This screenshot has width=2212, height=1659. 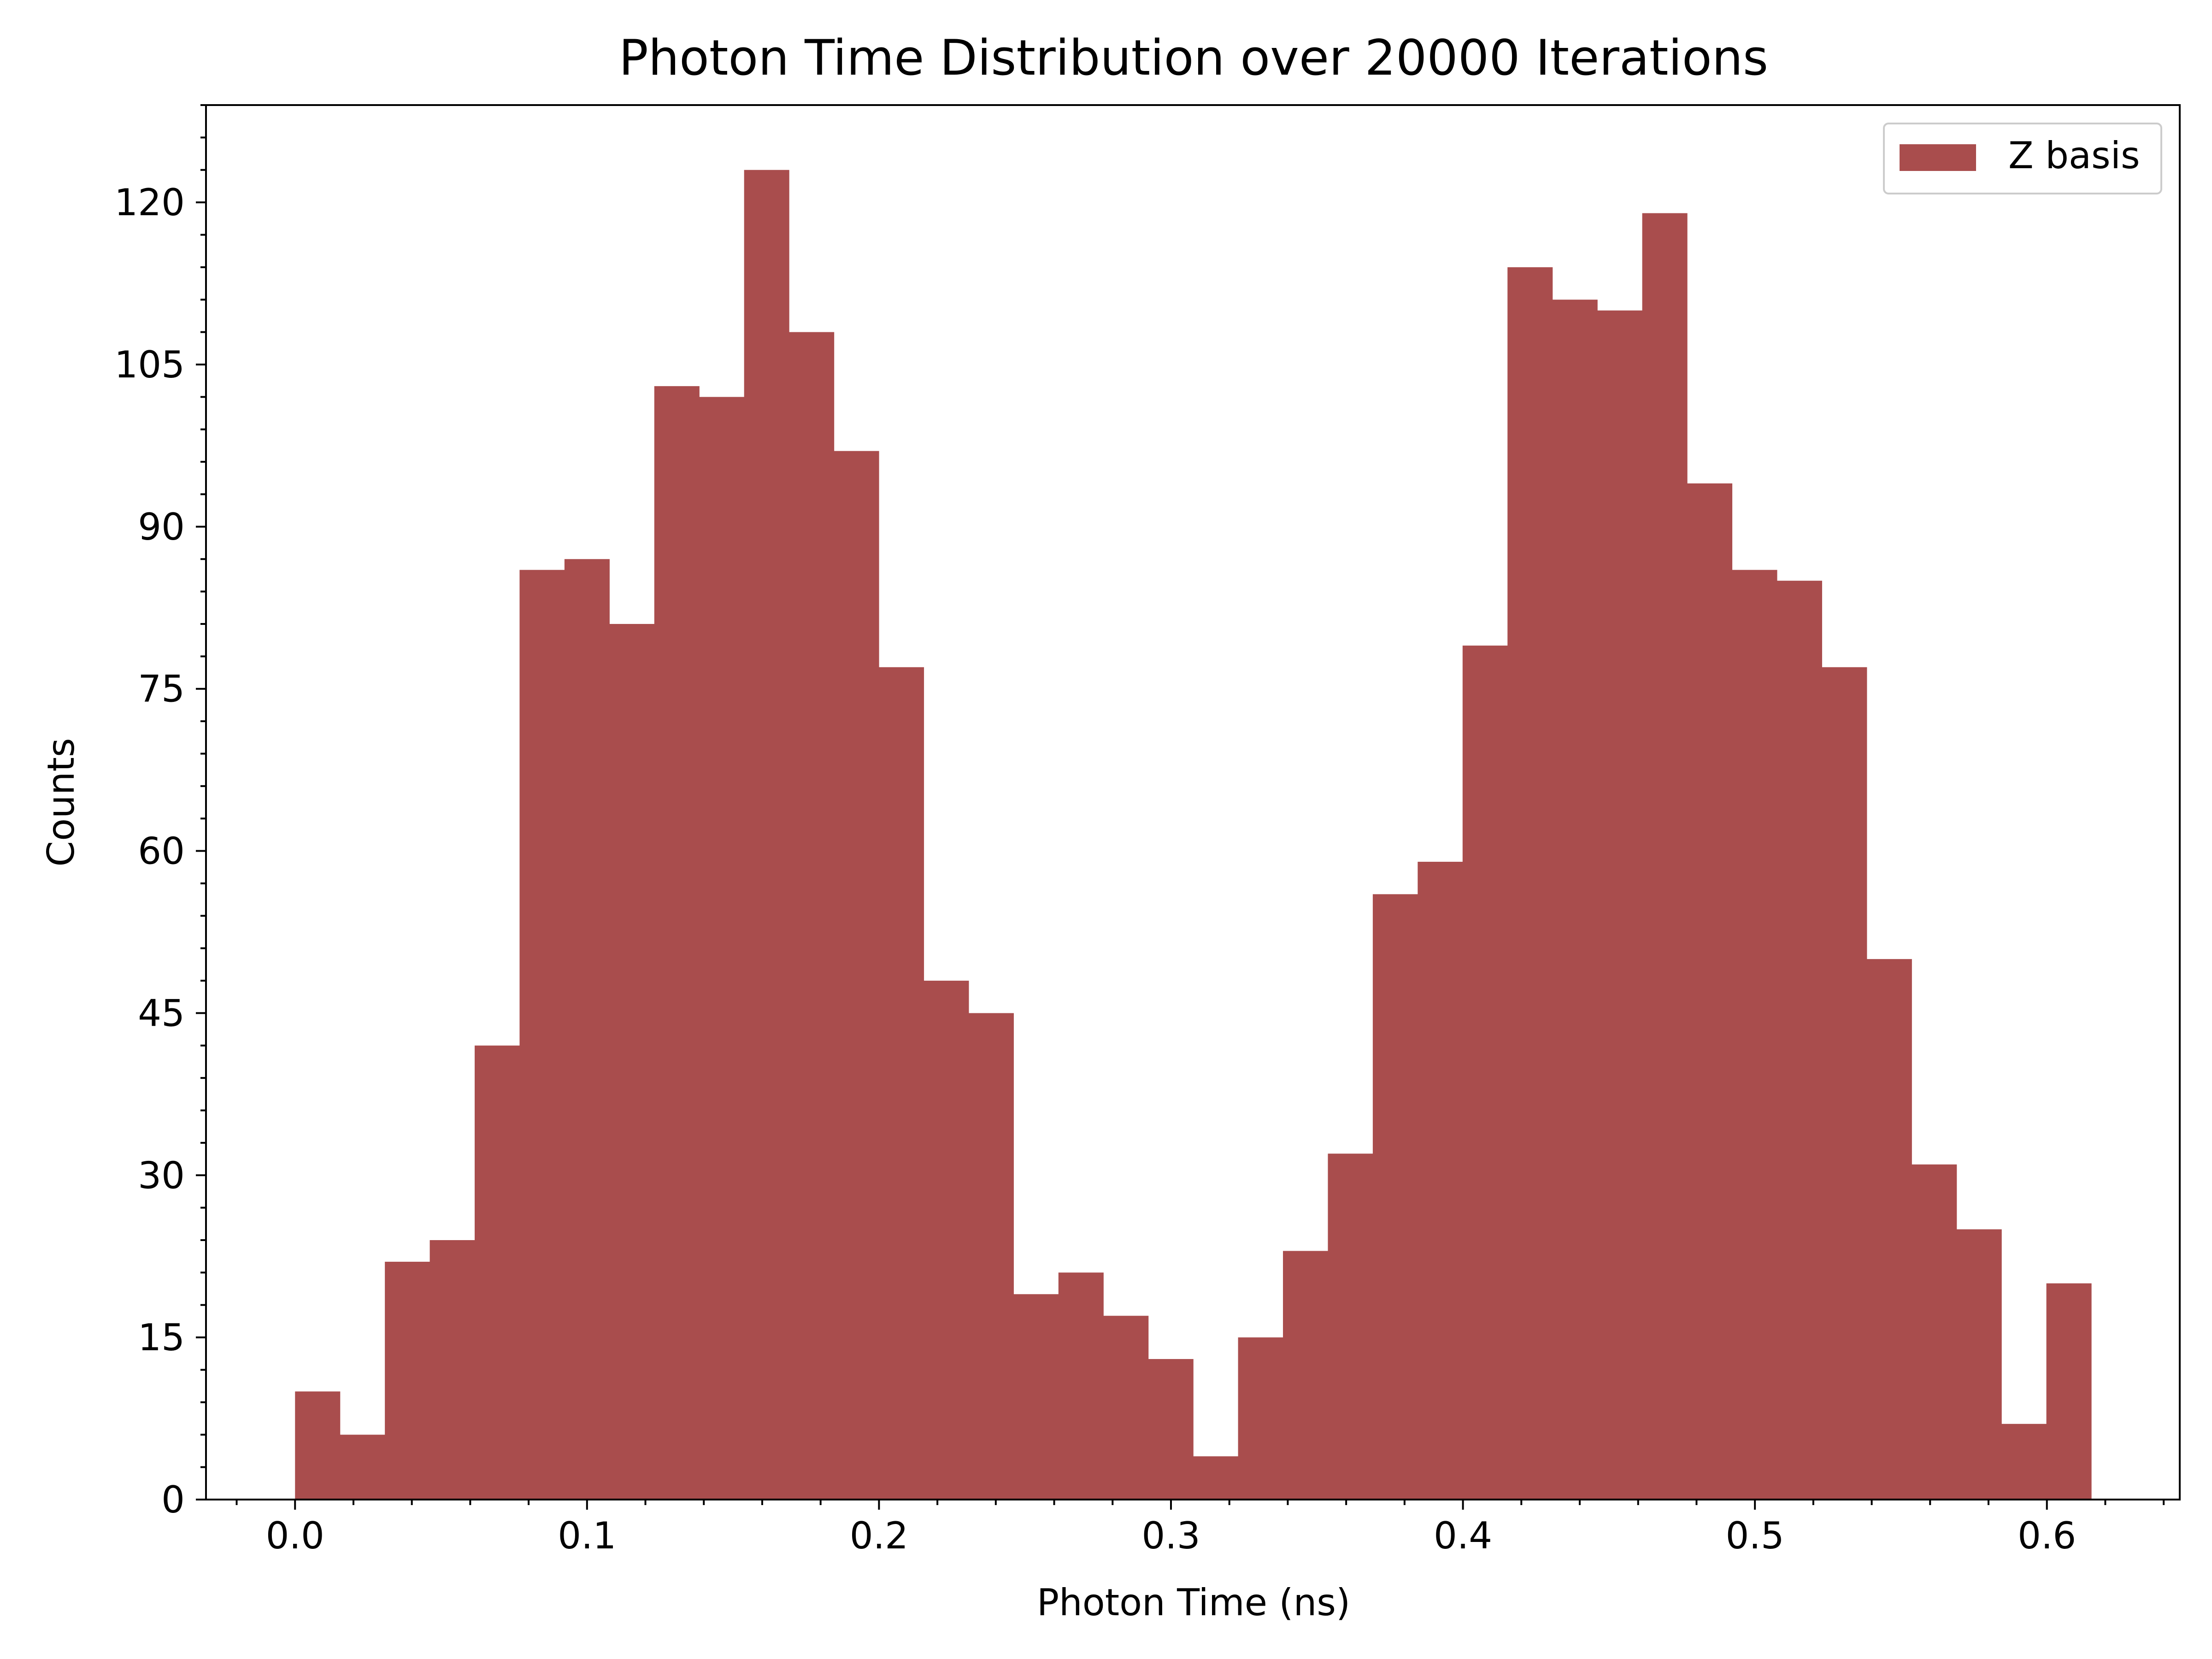 I want to click on x-axis-label: Photon Time (ns), so click(x=1193, y=1602).